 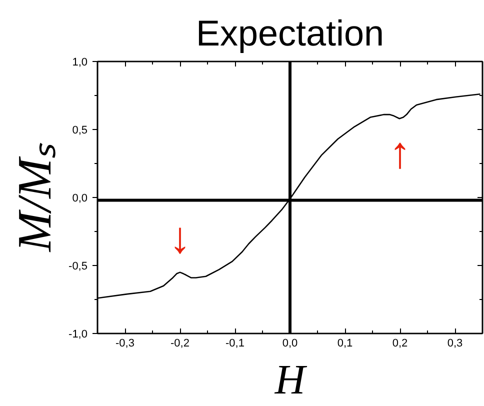 I want to click on annotation: ↓, so click(x=180, y=237).